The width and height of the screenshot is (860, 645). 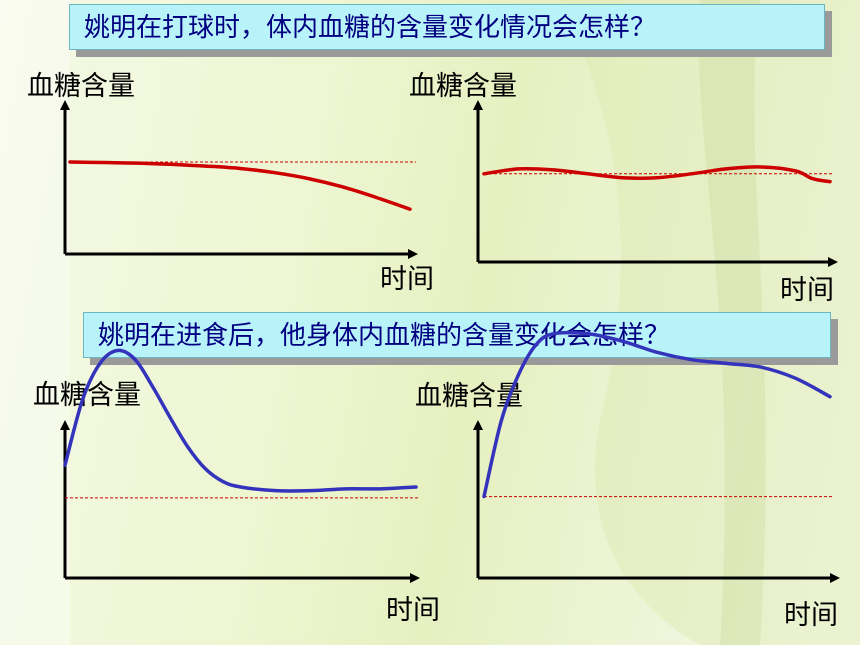 I want to click on meal-question-text: 姚明在进食后，他身体内血糖的含量变化会怎样？, so click(x=384, y=336).